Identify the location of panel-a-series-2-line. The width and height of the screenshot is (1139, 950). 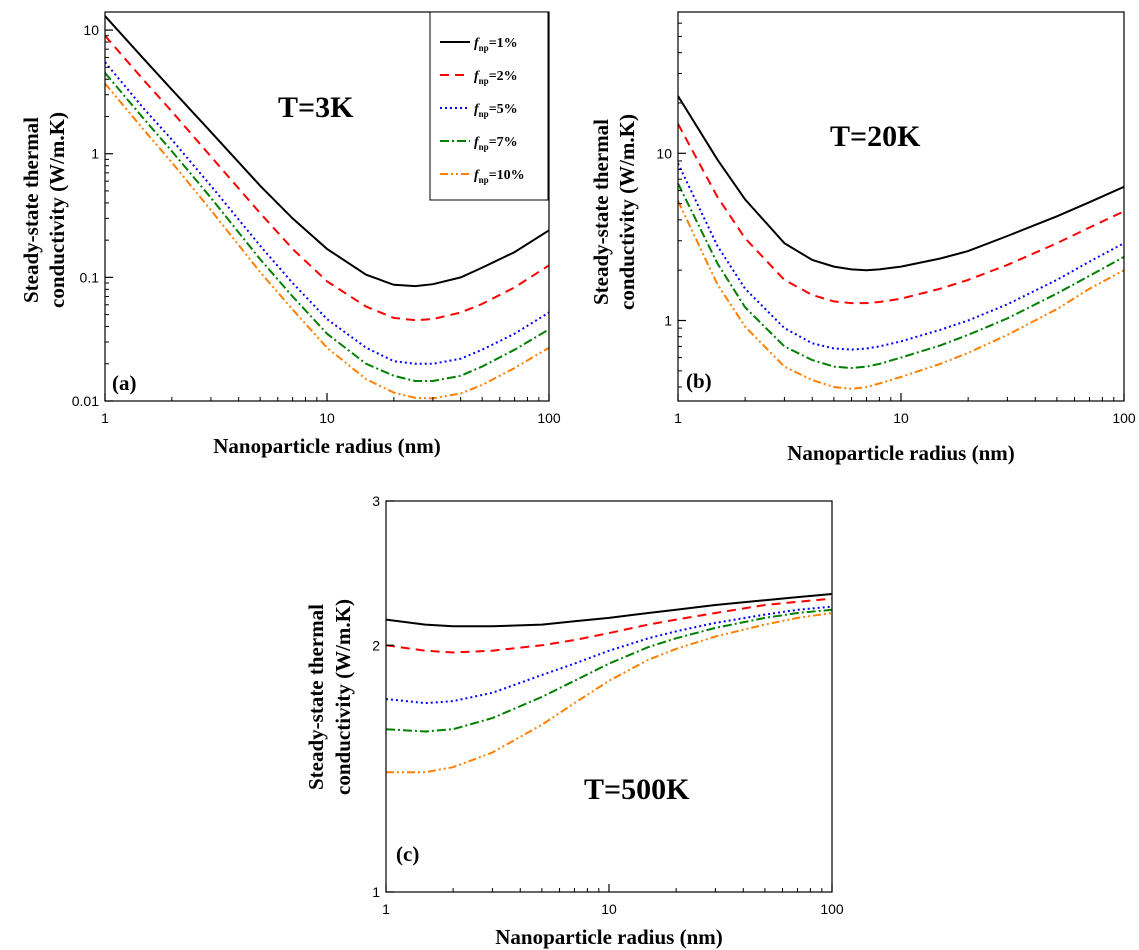
(327, 178).